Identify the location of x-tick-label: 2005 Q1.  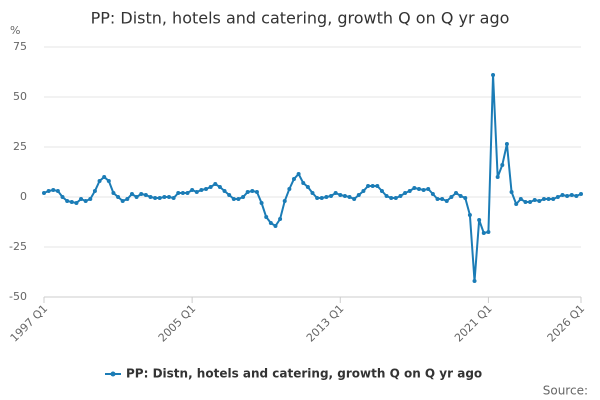
(177, 323).